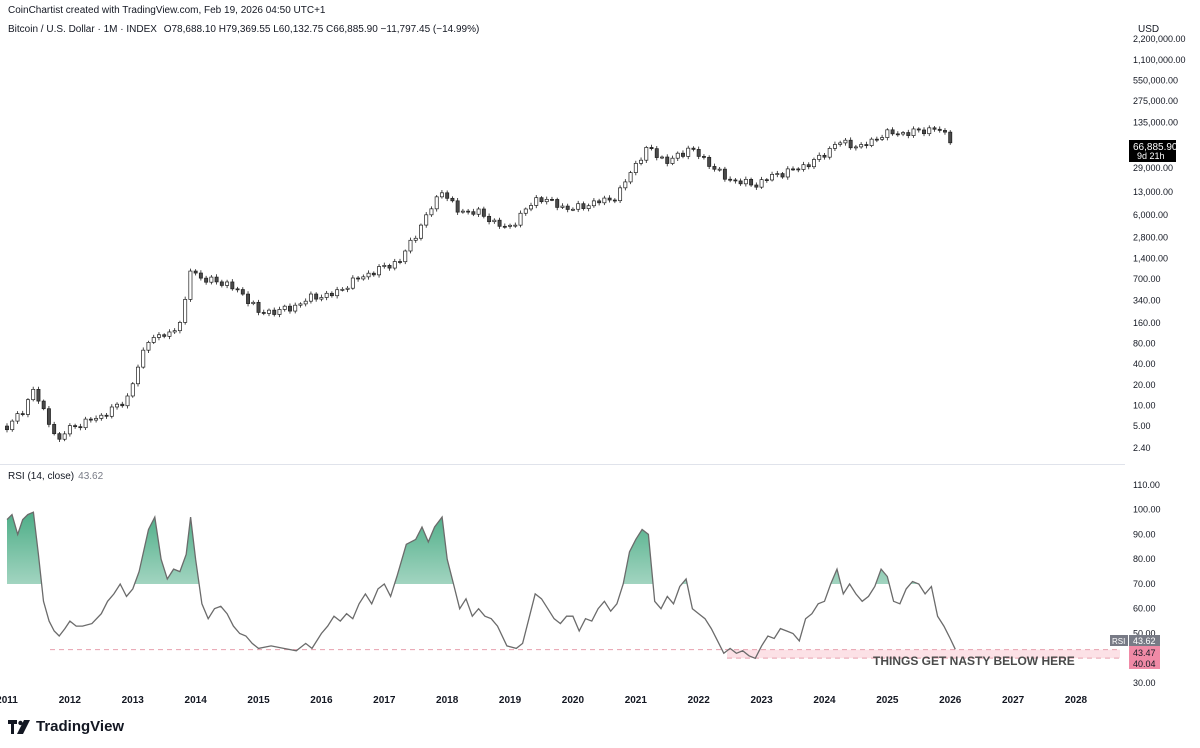  I want to click on time-tick-label: 2023, so click(761, 700).